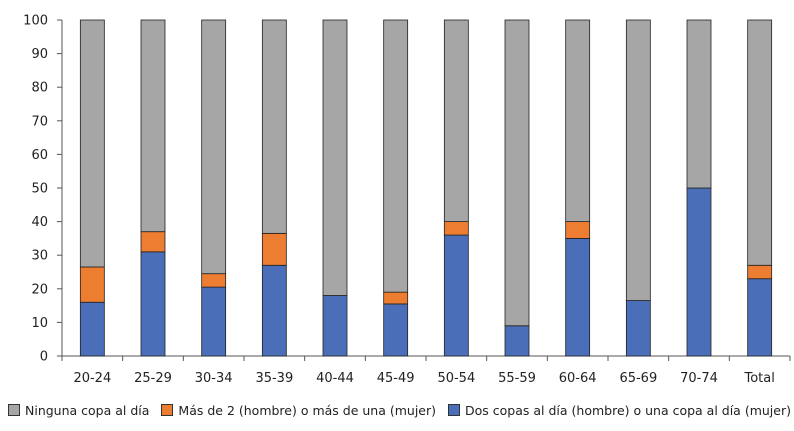 The image size is (794, 431). Describe the element at coordinates (699, 378) in the screenshot. I see `x-tick-label: 70-74` at that location.